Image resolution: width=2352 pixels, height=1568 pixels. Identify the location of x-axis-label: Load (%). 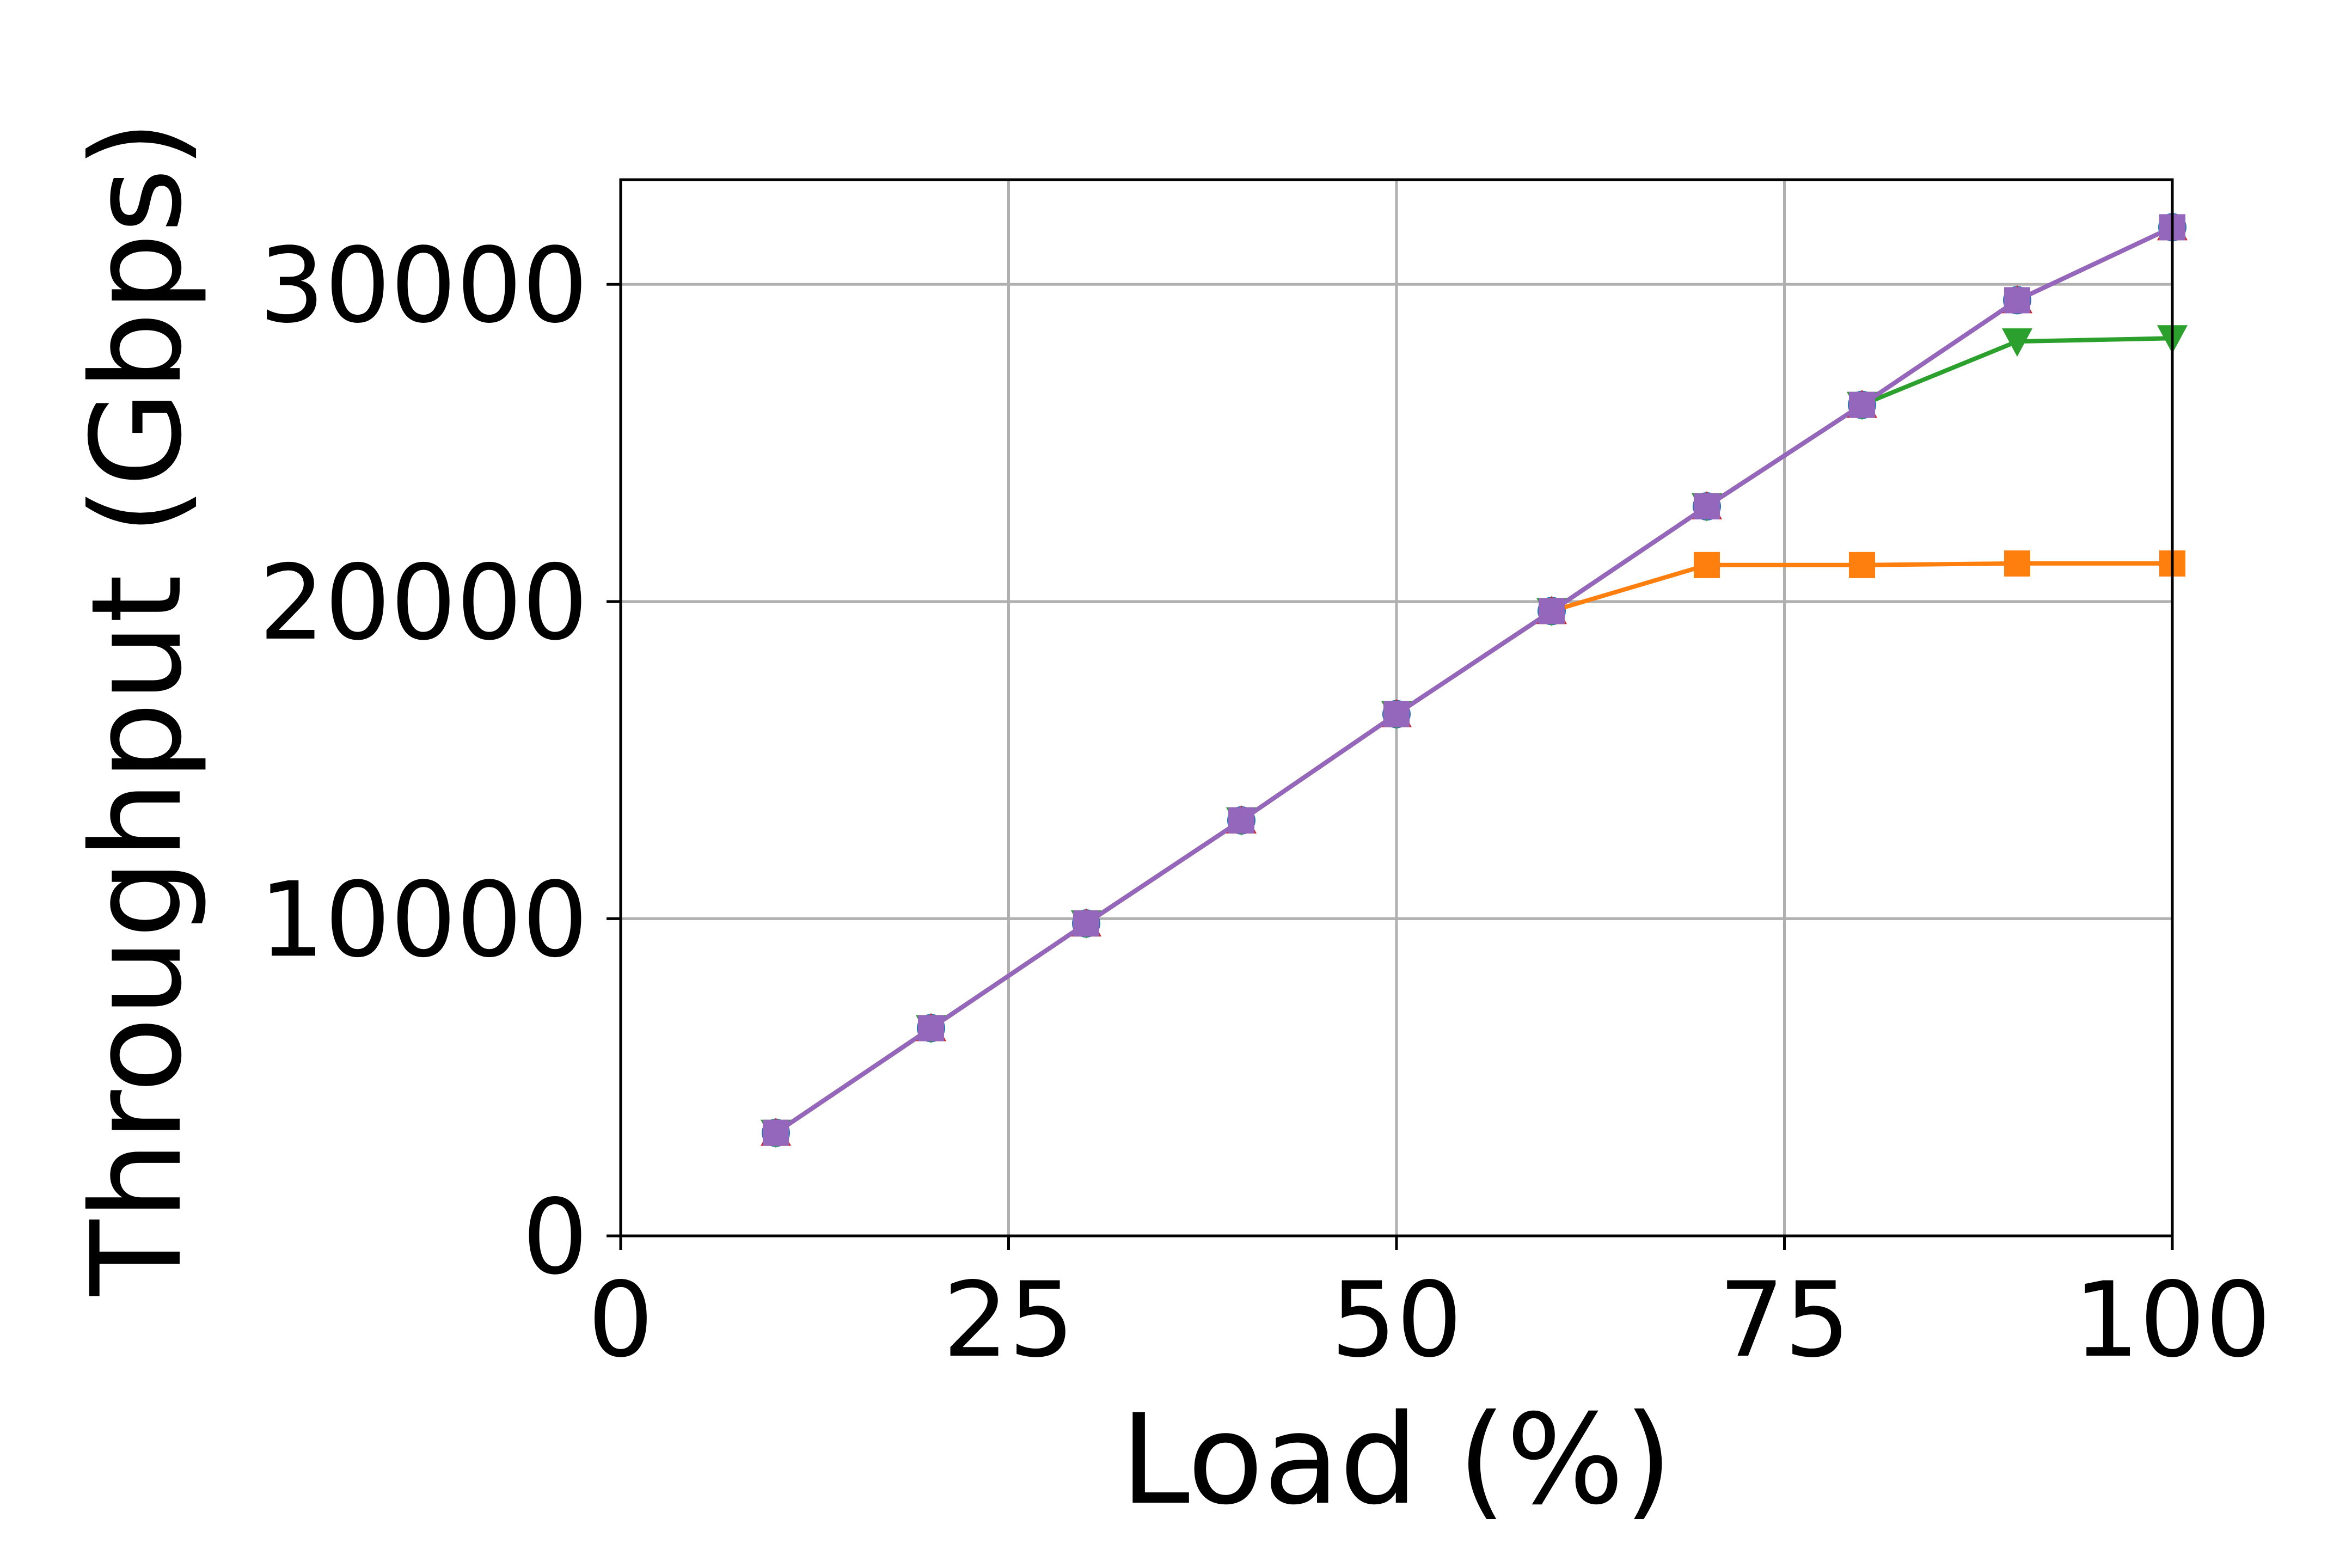
(1396, 1459).